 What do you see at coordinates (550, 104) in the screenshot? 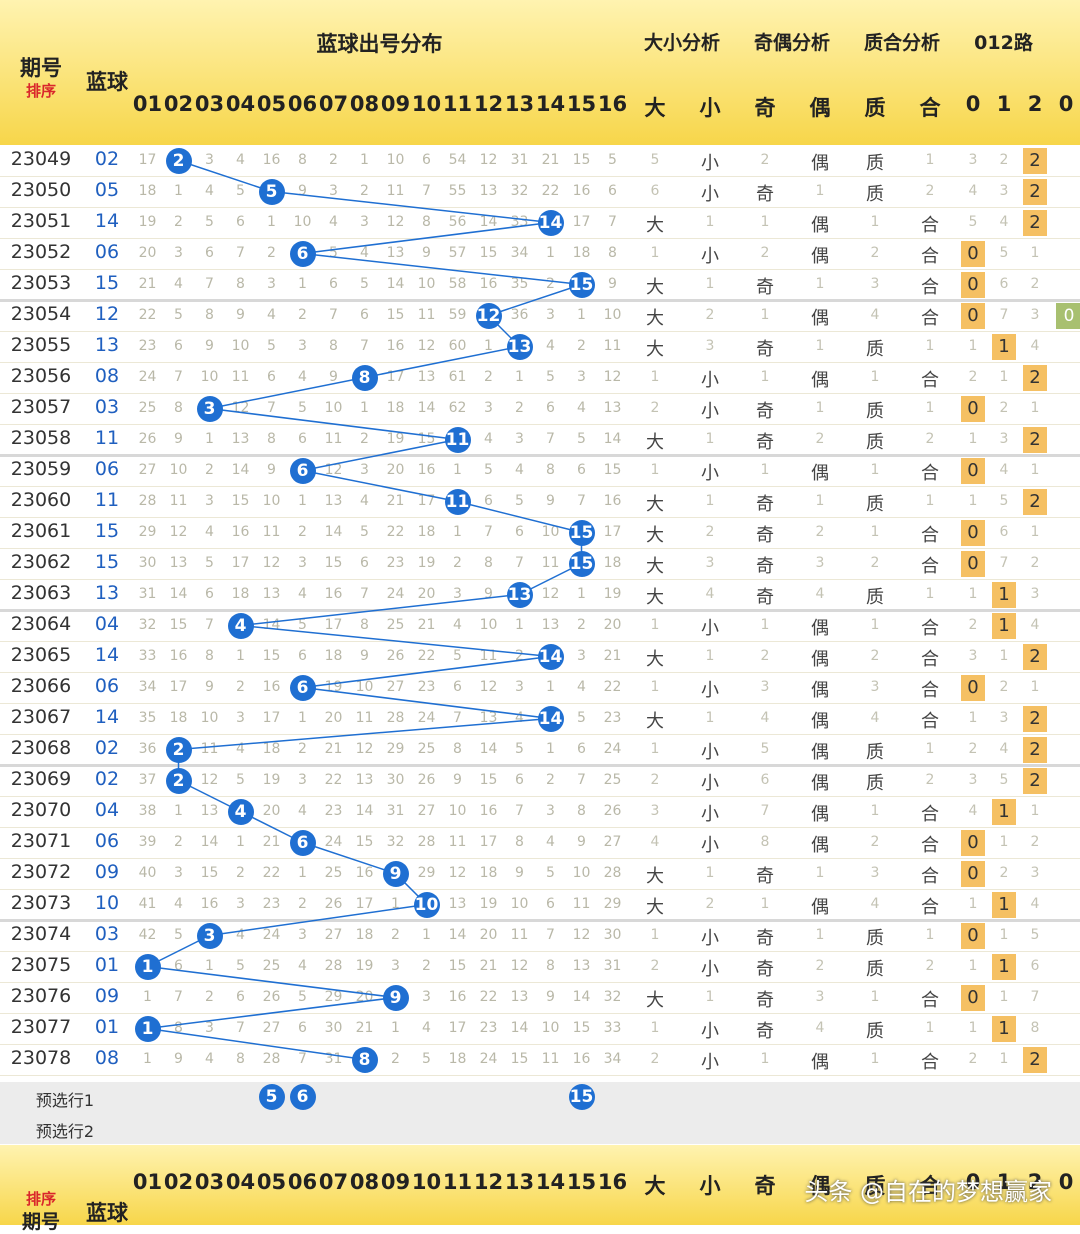
I see `header-num-14: 14` at bounding box center [550, 104].